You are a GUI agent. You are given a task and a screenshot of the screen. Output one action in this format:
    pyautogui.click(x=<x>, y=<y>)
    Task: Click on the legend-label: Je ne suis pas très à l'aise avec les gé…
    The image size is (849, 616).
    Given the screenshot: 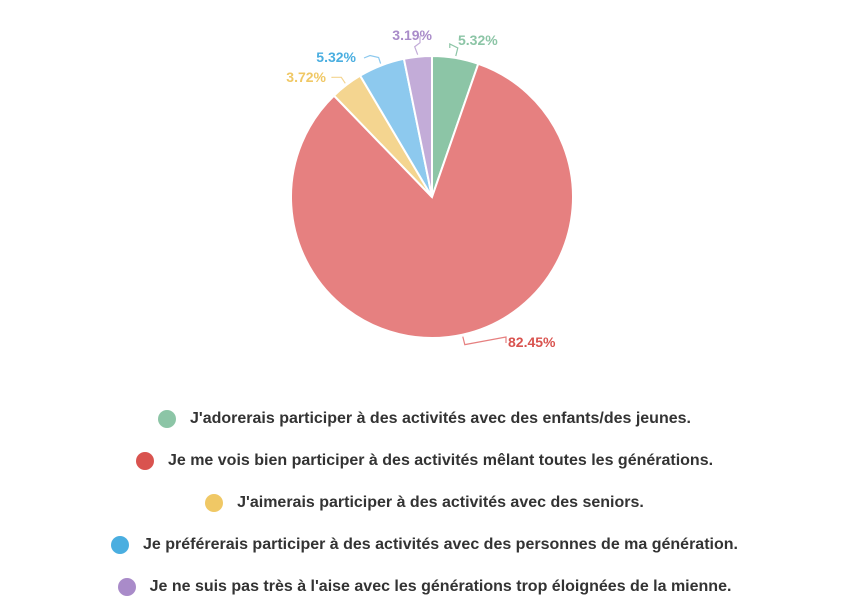 What is the action you would take?
    pyautogui.click(x=440, y=586)
    